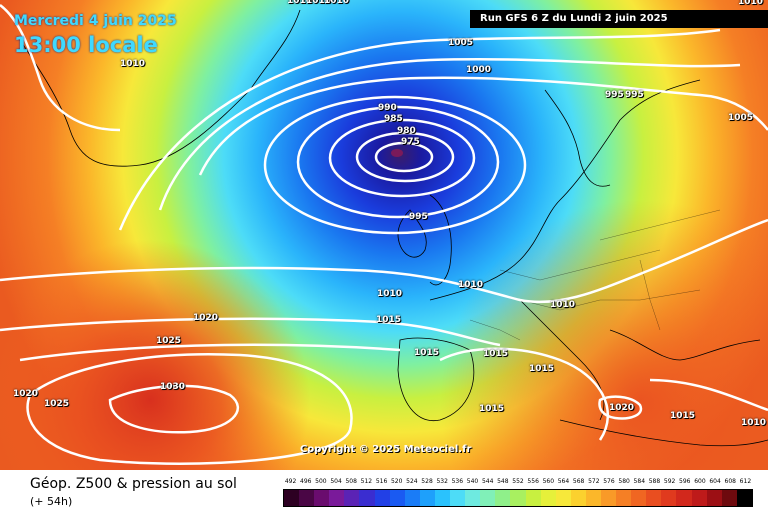 Image resolution: width=768 pixels, height=512 pixels. I want to click on legend-tick: 584, so click(639, 481).